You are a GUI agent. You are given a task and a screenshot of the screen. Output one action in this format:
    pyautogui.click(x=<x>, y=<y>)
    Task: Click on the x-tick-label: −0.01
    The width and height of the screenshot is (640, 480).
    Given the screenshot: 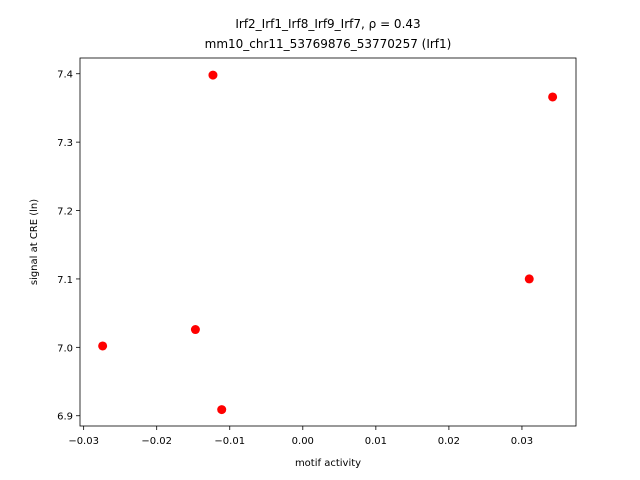 What is the action you would take?
    pyautogui.click(x=229, y=441)
    